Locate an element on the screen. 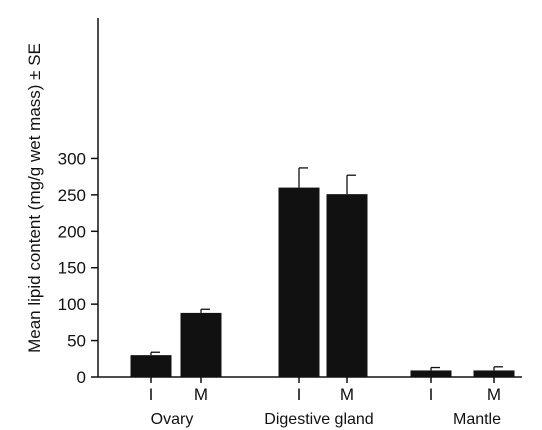 The height and width of the screenshot is (430, 542). y-tick-label: 200 is located at coordinates (72, 231).